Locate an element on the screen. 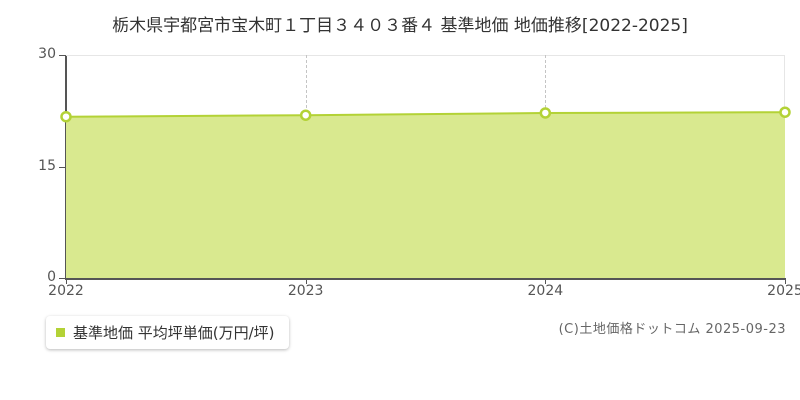  legend-swatch-icon is located at coordinates (60, 332).